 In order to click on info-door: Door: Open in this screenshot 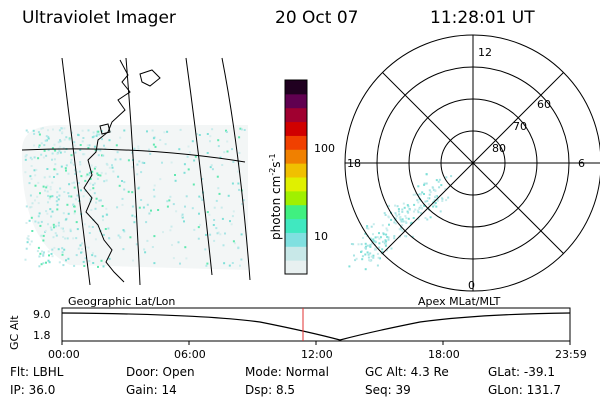, I will do `click(160, 372)`.